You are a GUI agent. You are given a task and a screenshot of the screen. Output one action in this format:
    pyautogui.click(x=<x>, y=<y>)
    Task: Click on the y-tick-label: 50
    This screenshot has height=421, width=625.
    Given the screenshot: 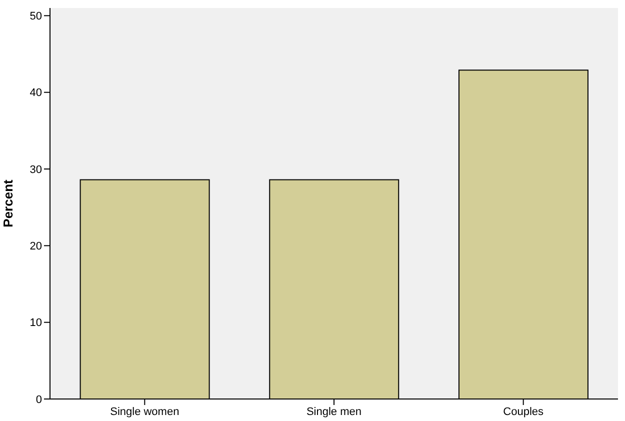 What is the action you would take?
    pyautogui.click(x=36, y=16)
    